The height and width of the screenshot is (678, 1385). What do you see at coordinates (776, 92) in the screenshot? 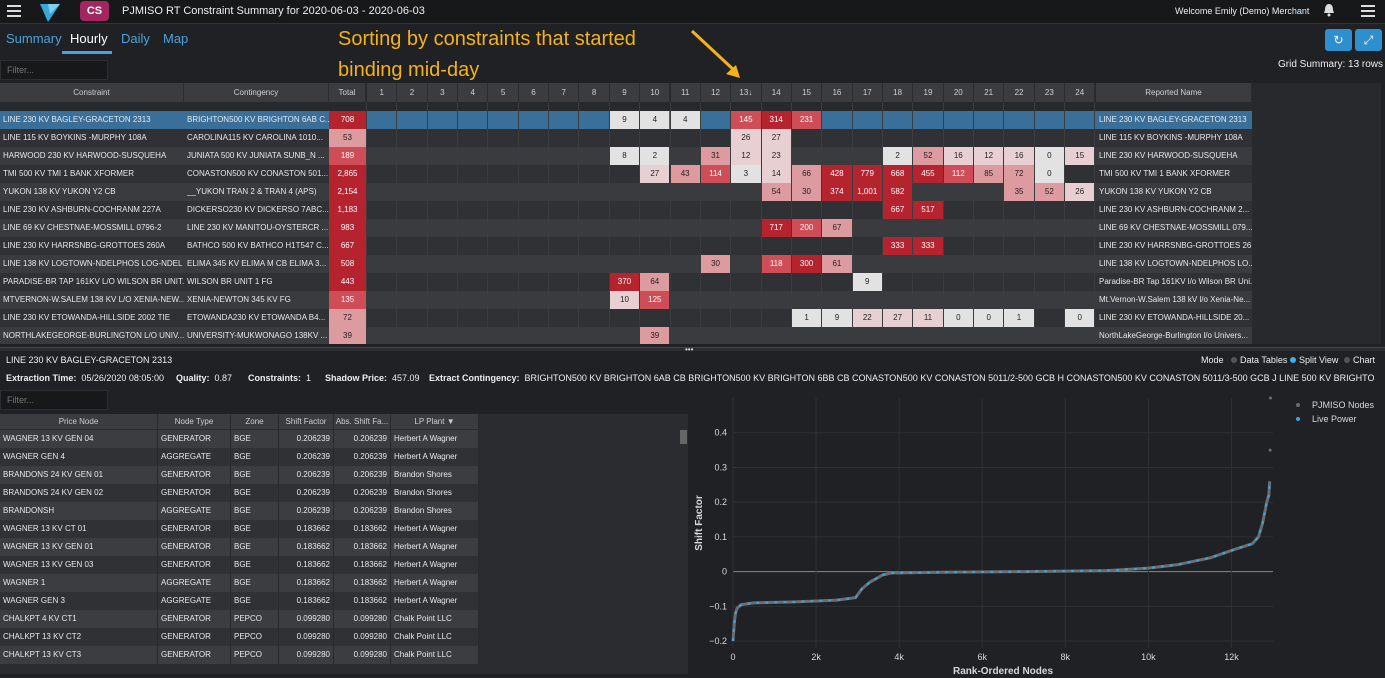
I see `col-header-hour: 14` at bounding box center [776, 92].